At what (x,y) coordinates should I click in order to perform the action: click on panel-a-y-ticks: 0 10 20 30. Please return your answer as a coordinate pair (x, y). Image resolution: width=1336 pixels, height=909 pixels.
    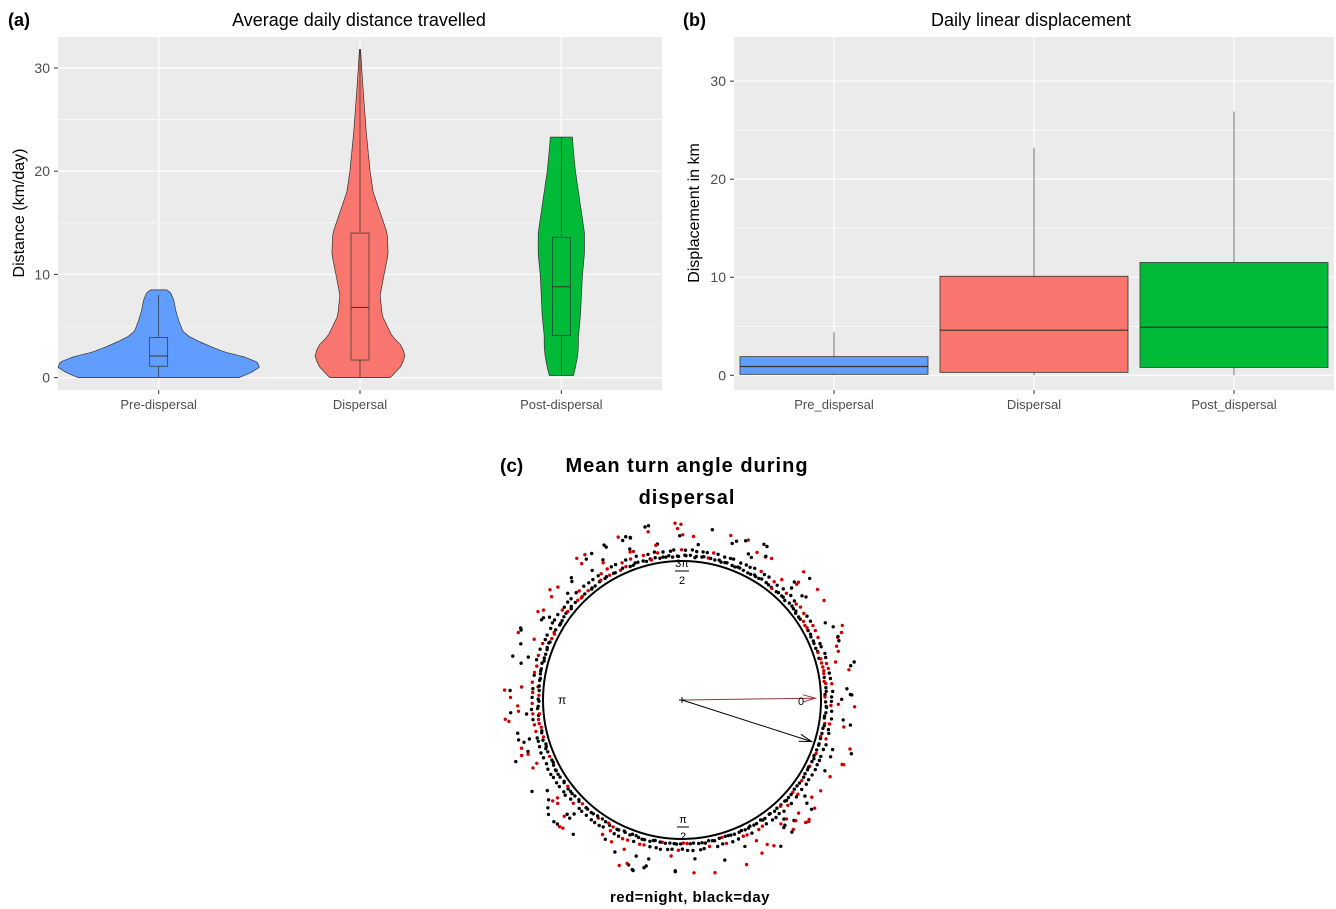
    Looking at the image, I should click on (46, 223).